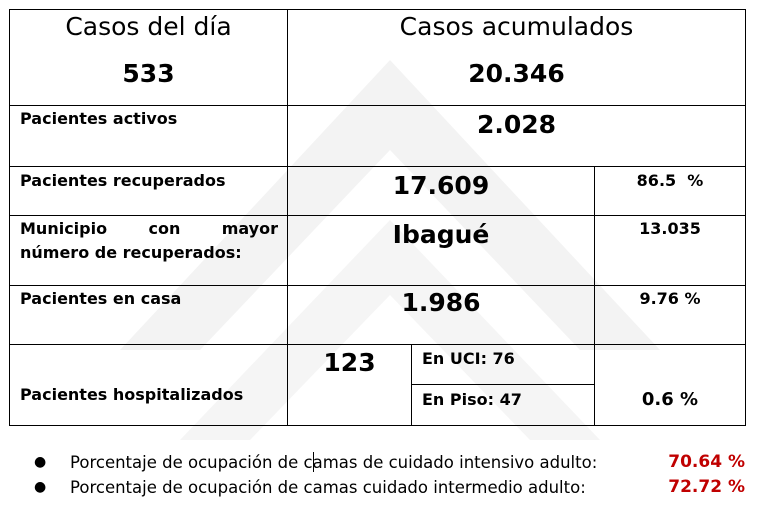 This screenshot has height=510, width=757. Describe the element at coordinates (706, 462) in the screenshot. I see `bullet-value: 70.64 %` at that location.